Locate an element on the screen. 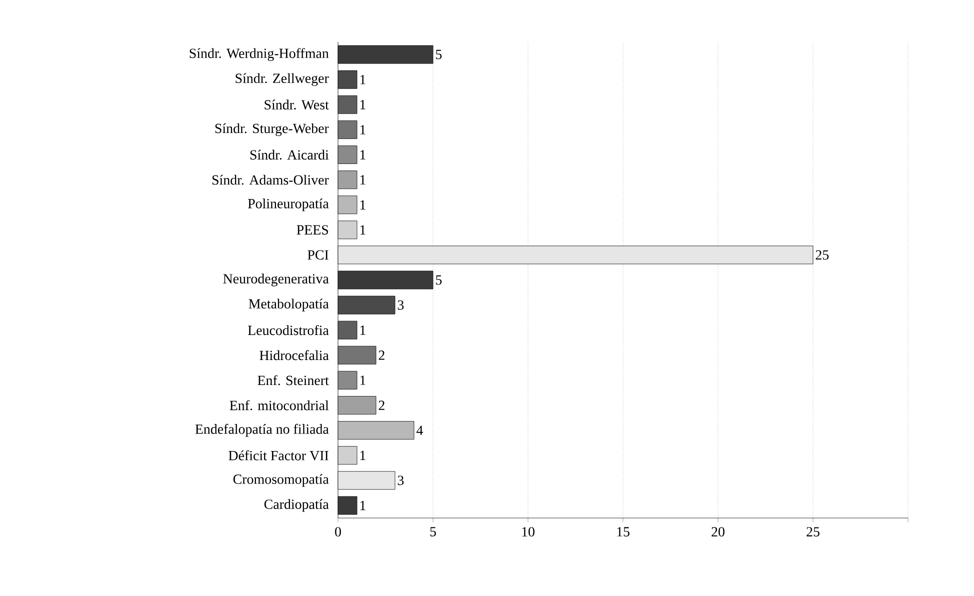 The width and height of the screenshot is (974, 596). y-tick-label: Hidrocefalia is located at coordinates (294, 355).